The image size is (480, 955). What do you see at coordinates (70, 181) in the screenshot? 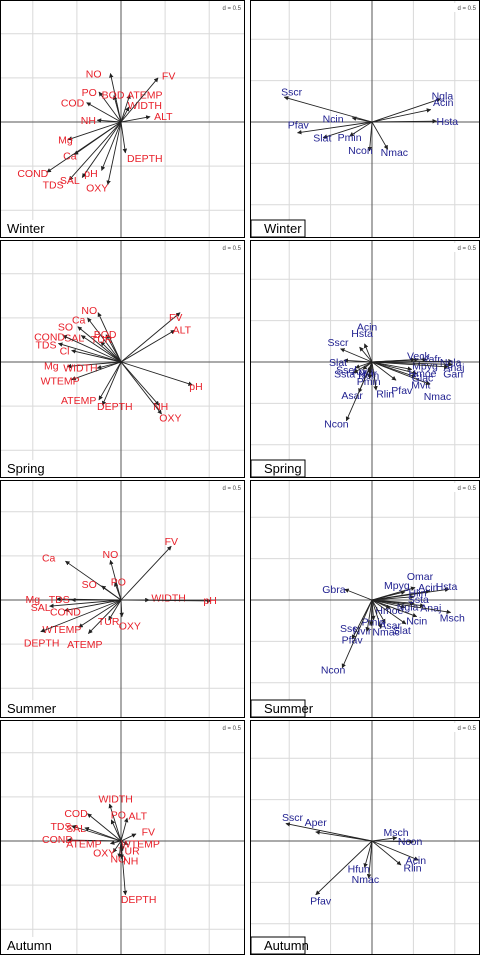
I see `vector-label: SAL` at bounding box center [70, 181].